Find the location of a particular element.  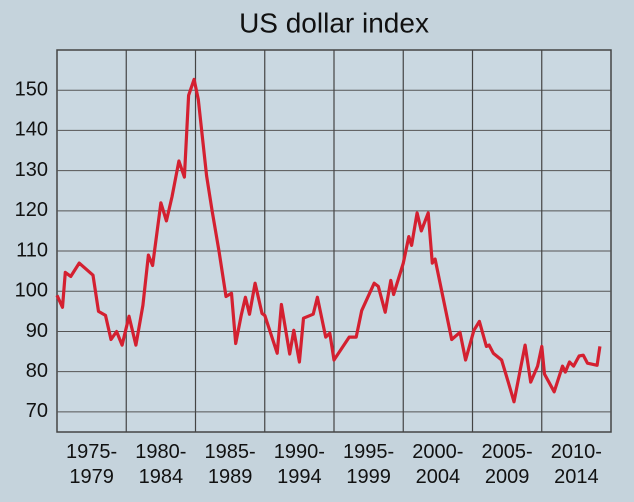

x-tick-label: 2000- 2004 is located at coordinates (438, 464).